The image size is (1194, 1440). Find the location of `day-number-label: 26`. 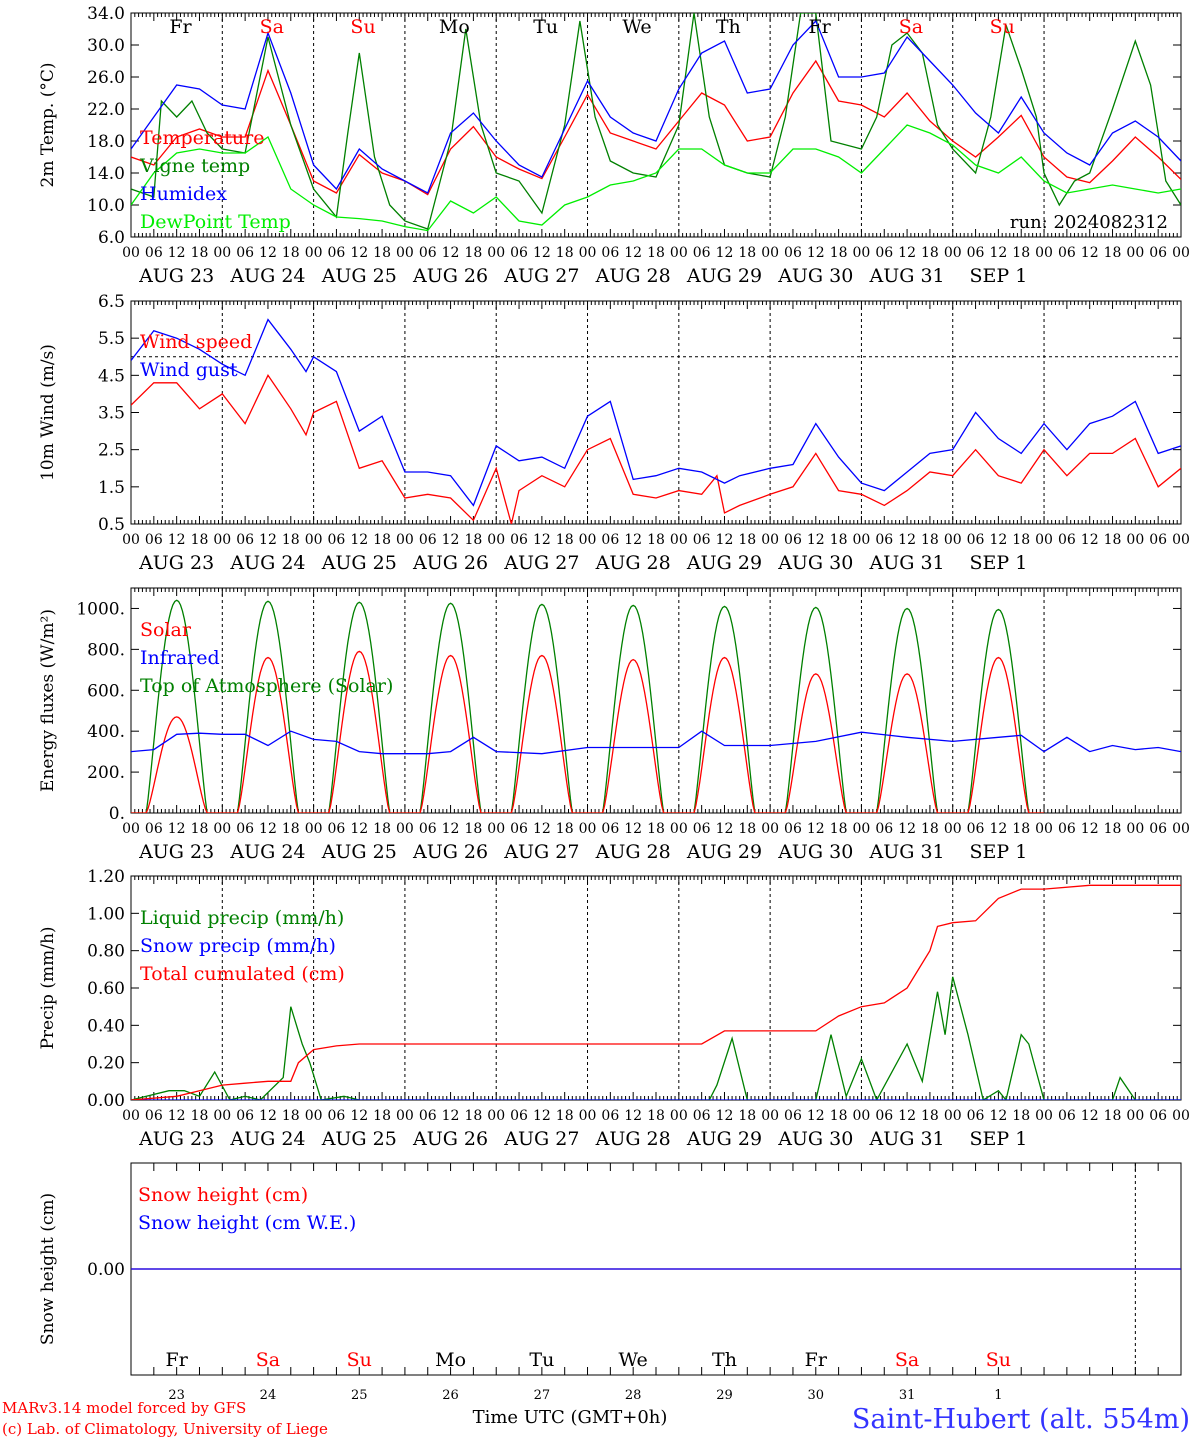

day-number-label: 26 is located at coordinates (450, 1395).